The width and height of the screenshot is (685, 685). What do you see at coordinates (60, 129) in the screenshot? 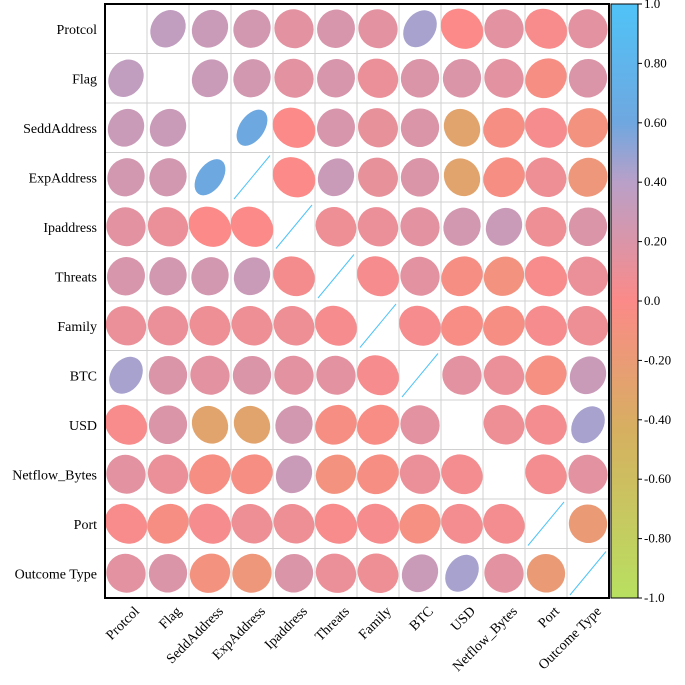
I see `y-tick-label: SeddAddress` at bounding box center [60, 129].